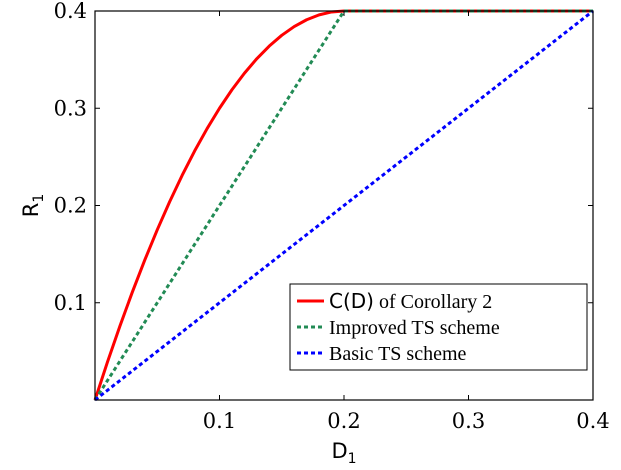  What do you see at coordinates (592, 421) in the screenshot?
I see `x-tick-label: 0.4` at bounding box center [592, 421].